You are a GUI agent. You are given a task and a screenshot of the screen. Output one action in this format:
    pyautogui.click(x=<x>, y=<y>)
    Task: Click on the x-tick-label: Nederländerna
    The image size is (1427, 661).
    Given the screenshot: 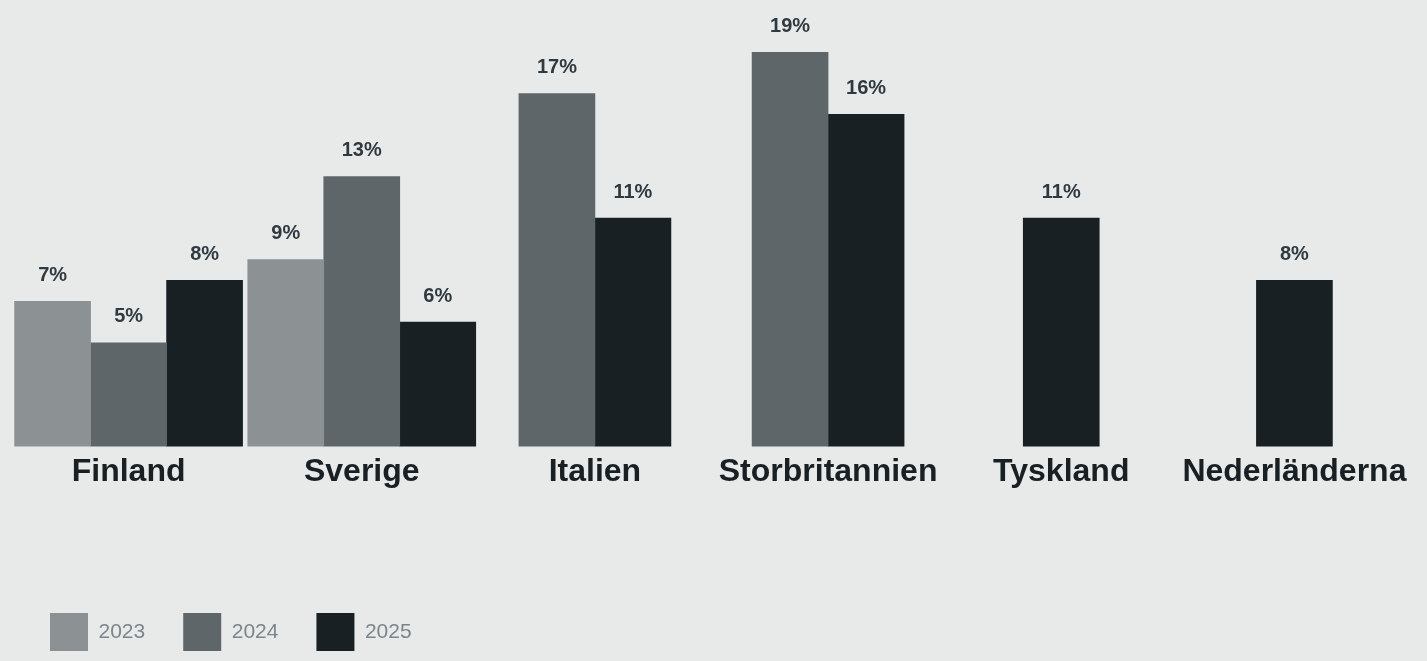 What is the action you would take?
    pyautogui.click(x=1294, y=469)
    